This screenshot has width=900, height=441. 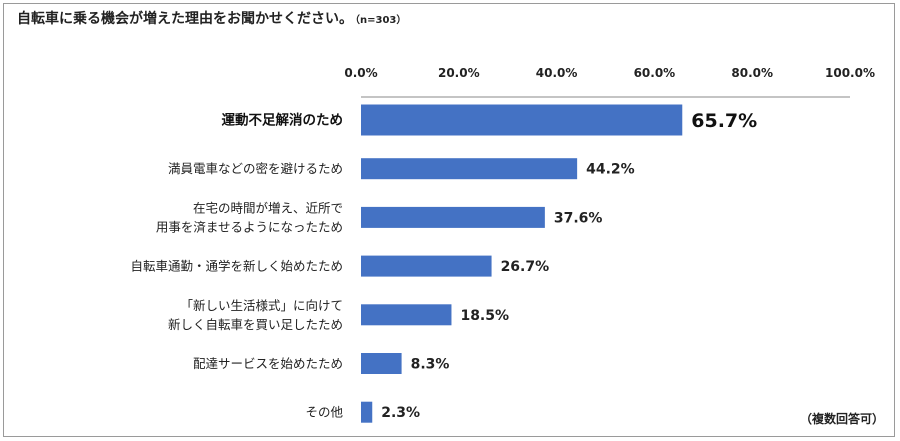 I want to click on value-label: 8.3%, so click(x=430, y=365).